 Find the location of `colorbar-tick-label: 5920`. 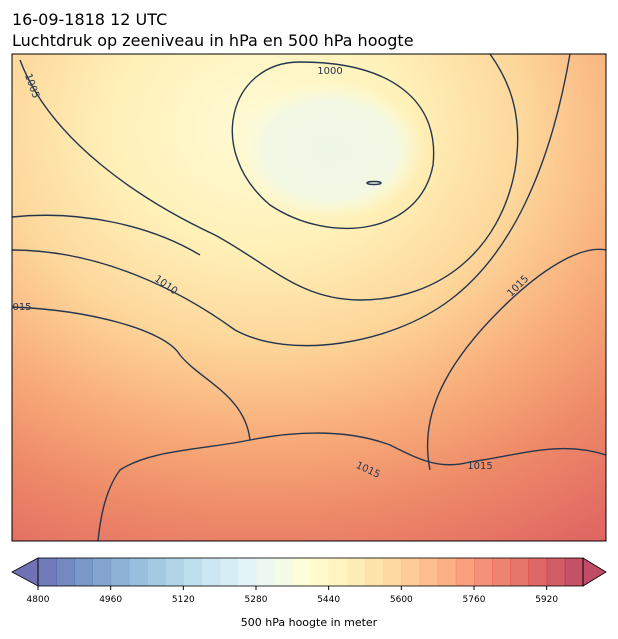

colorbar-tick-label: 5920 is located at coordinates (546, 600).